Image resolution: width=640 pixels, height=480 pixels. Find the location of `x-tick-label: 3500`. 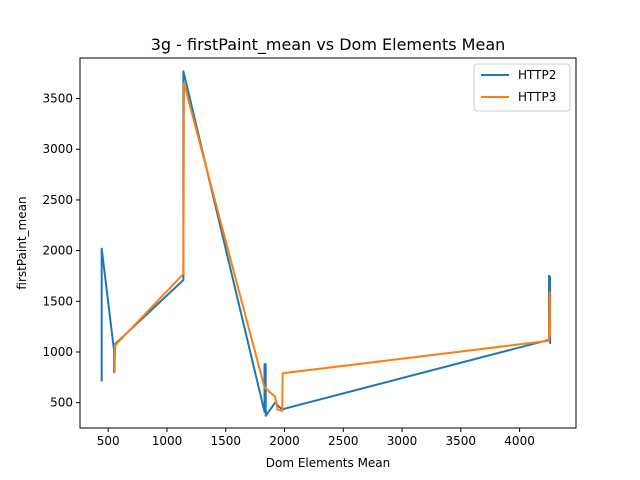

x-tick-label: 3500 is located at coordinates (461, 441).